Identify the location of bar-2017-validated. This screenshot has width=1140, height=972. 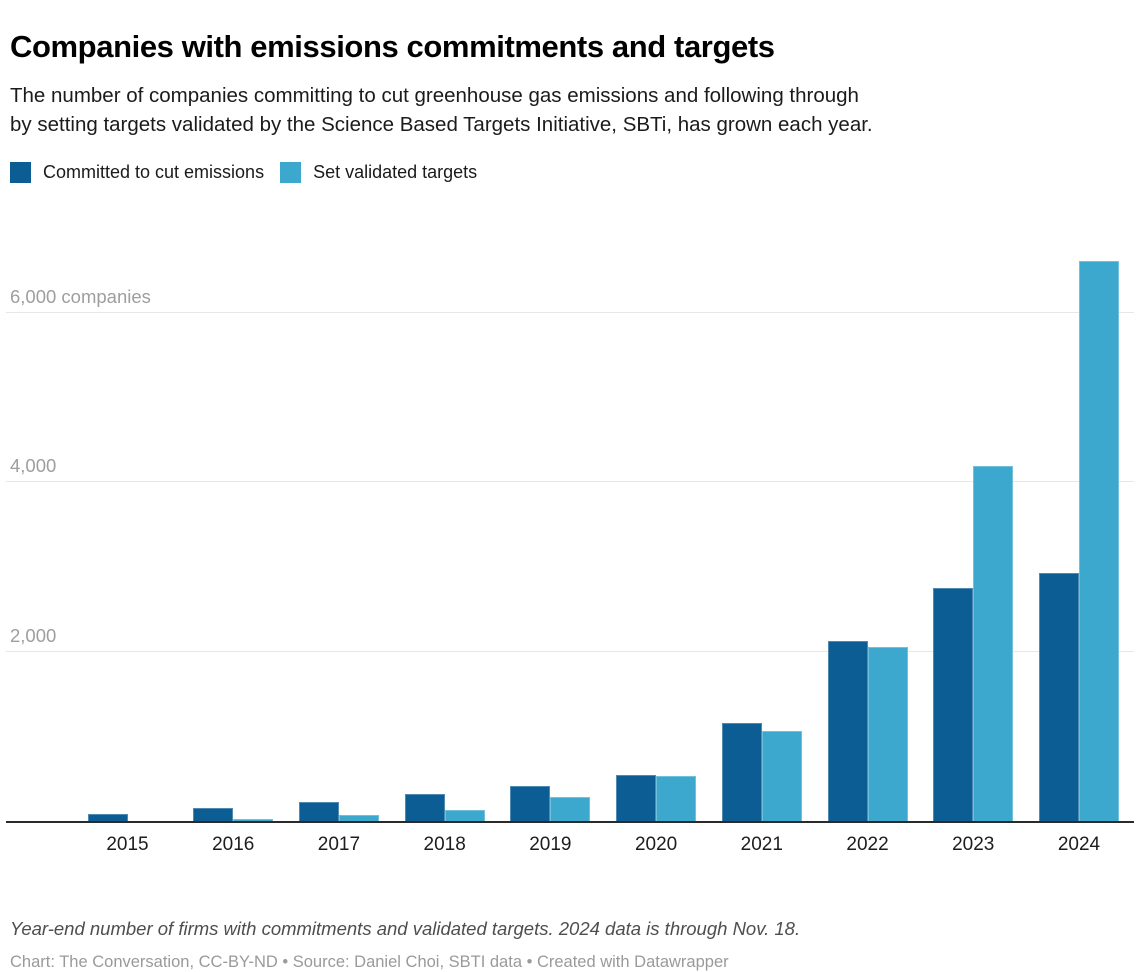
(358, 818).